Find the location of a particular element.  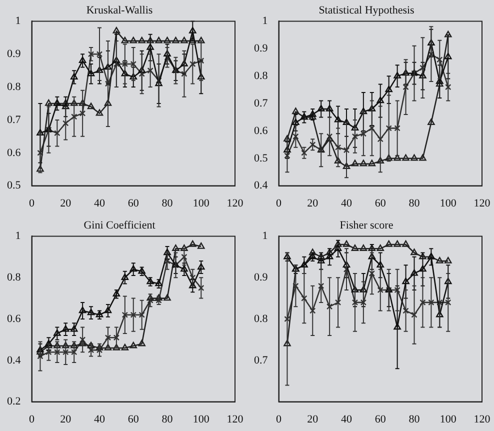

chart-title: Fisher score is located at coordinates (367, 225).